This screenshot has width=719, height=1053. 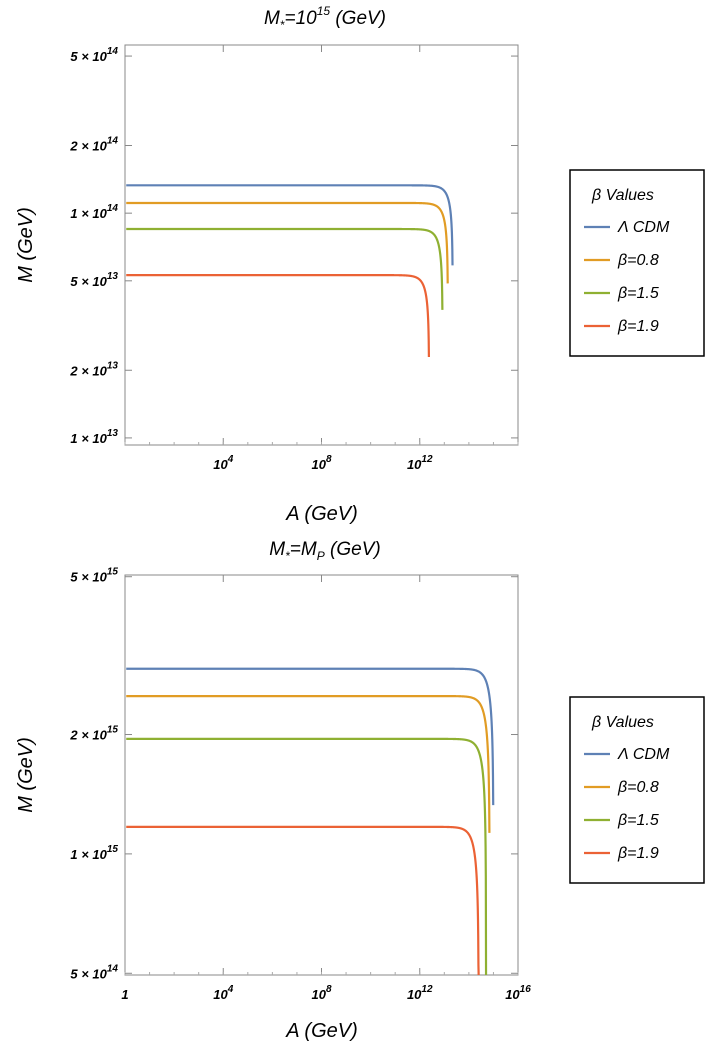 I want to click on chart-top-x-axis-label: A (GeV), so click(x=321, y=514).